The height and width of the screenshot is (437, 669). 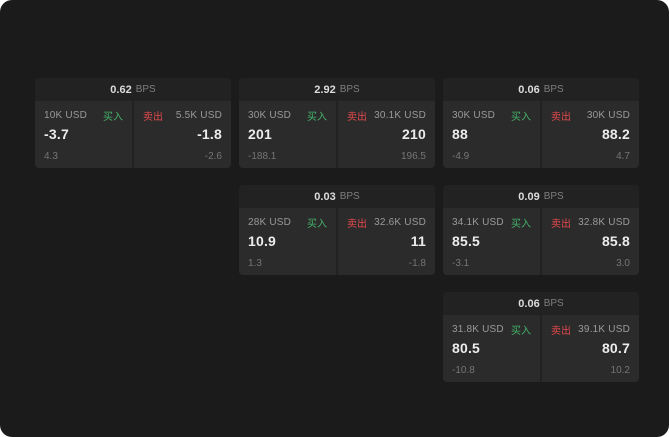 What do you see at coordinates (414, 134) in the screenshot?
I see `sell-price: 210` at bounding box center [414, 134].